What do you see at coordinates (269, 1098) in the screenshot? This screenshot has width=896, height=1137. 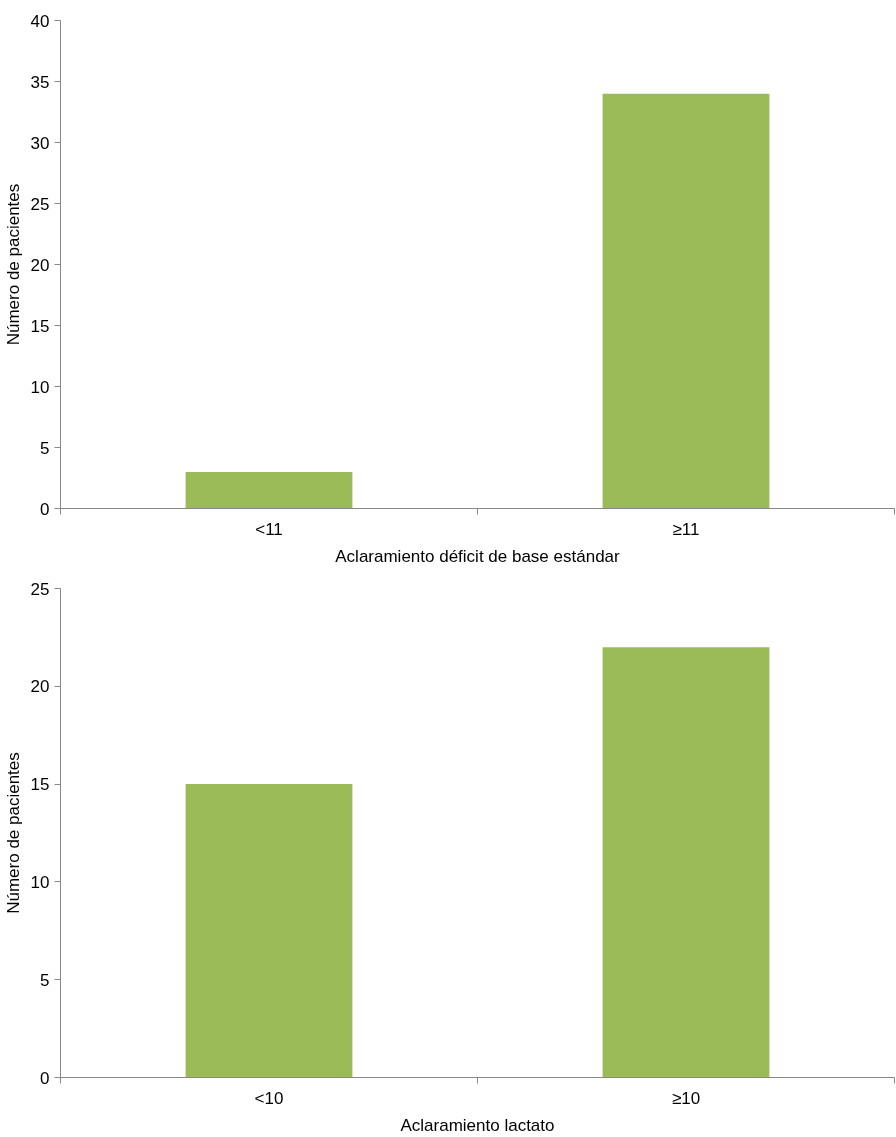 I see `x-tick-label: <10` at bounding box center [269, 1098].